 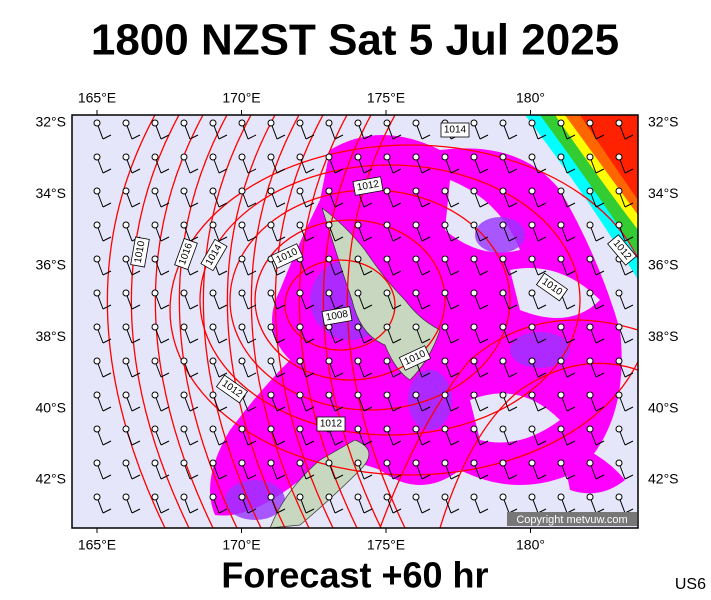 I want to click on isobar-label: 1014, so click(x=455, y=130).